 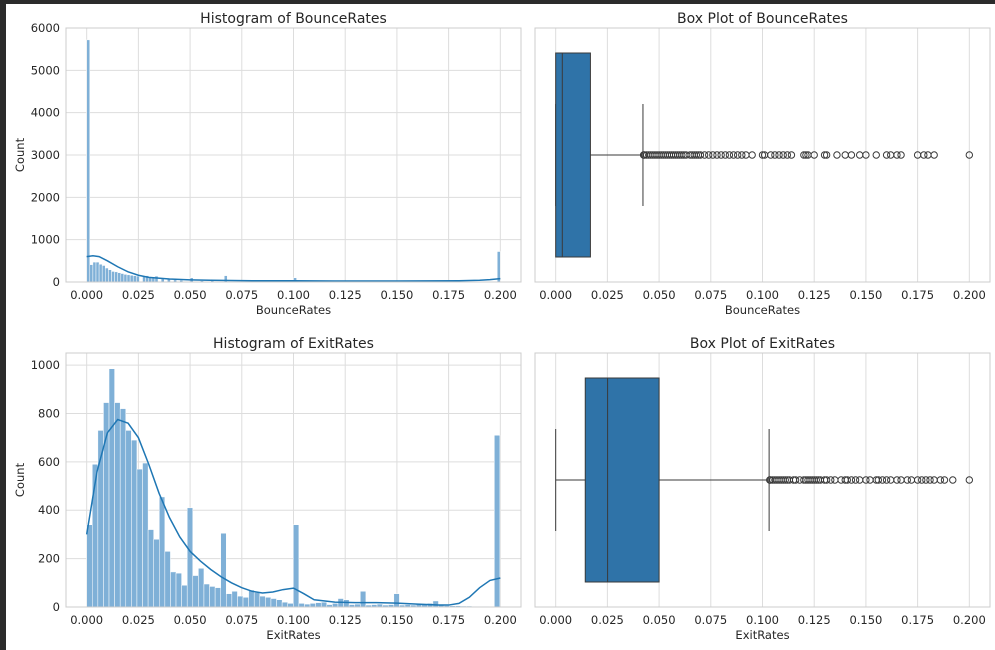 What do you see at coordinates (86, 295) in the screenshot?
I see `x-tick-label: 0.000` at bounding box center [86, 295].